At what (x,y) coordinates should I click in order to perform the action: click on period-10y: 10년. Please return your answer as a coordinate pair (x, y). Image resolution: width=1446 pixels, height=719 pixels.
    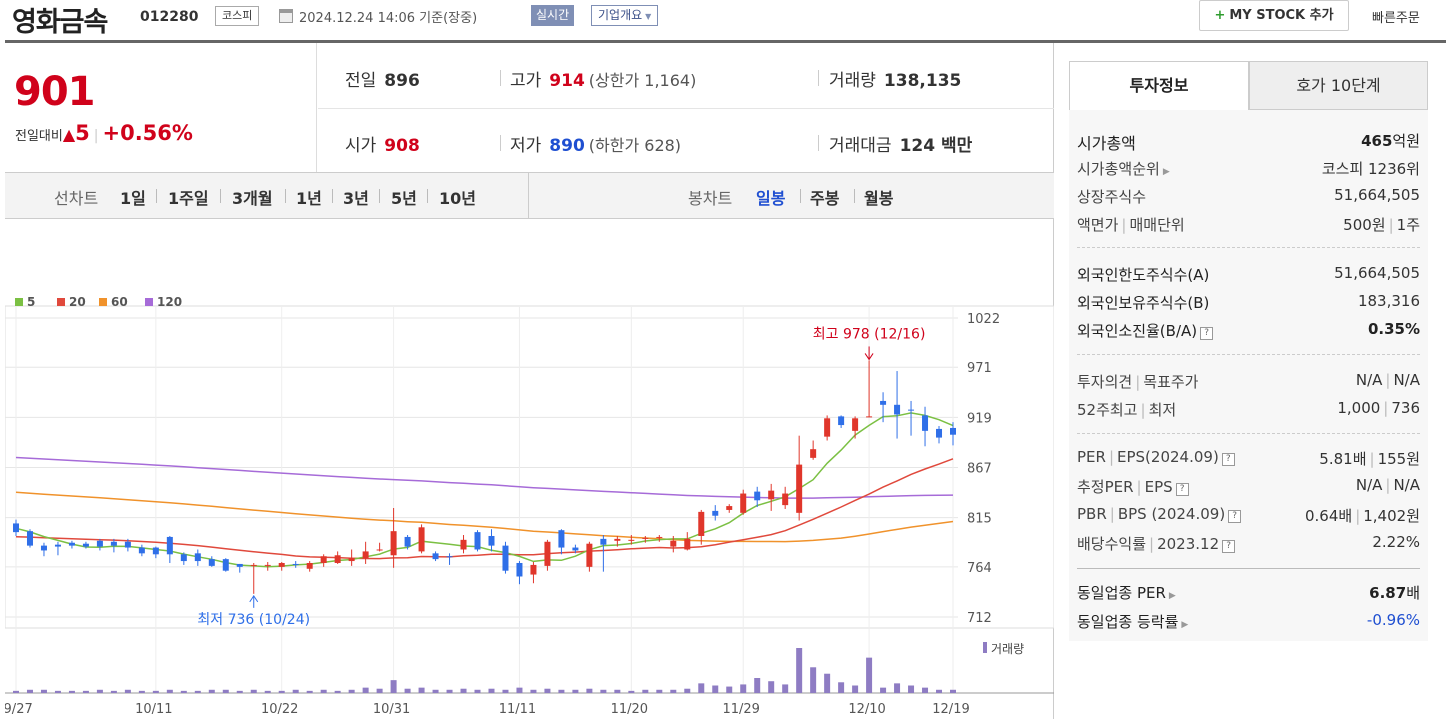
    Looking at the image, I should click on (457, 198).